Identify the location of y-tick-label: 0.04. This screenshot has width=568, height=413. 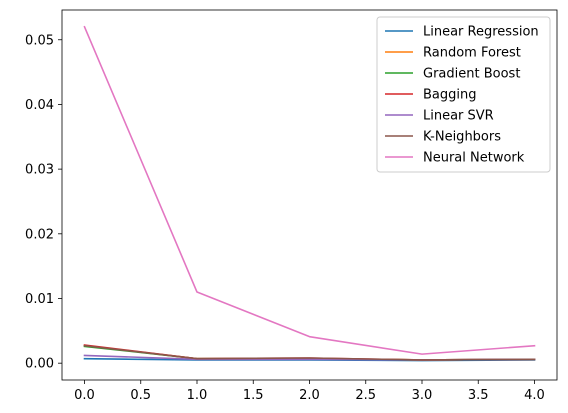
(39, 105).